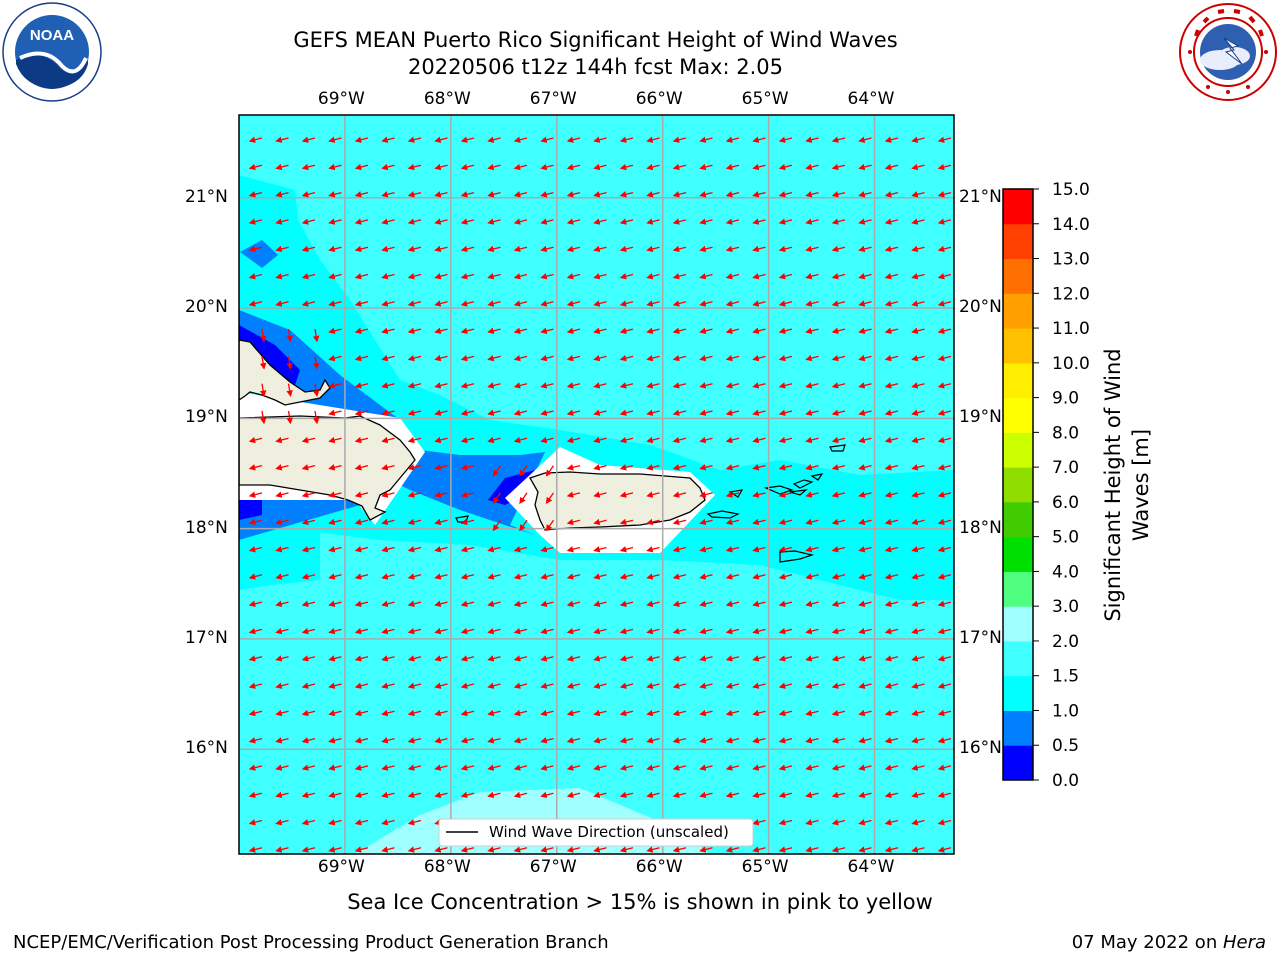 The height and width of the screenshot is (960, 1280). I want to click on lat-label: 20°N, so click(980, 307).